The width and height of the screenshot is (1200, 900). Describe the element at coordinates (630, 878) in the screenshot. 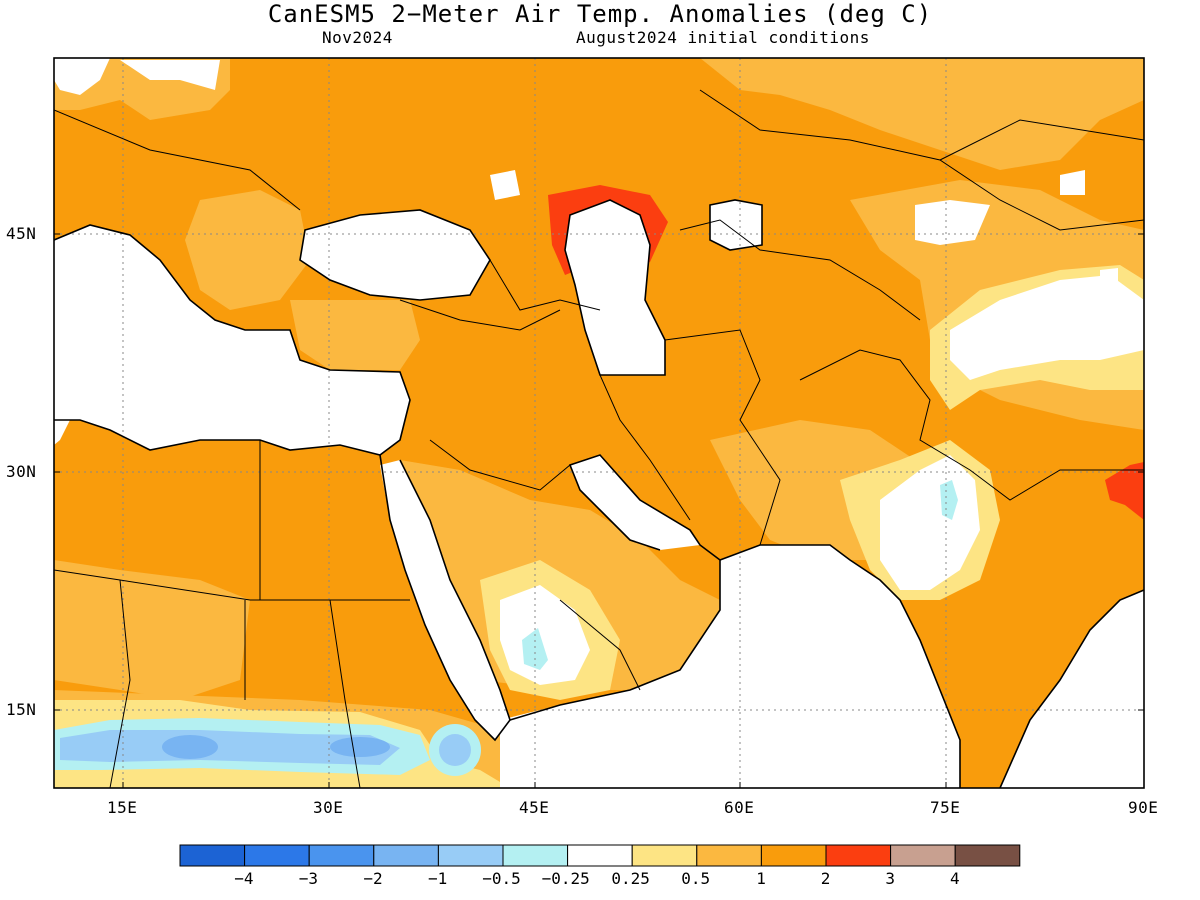

I see `colorbar-tick-label: 0.25` at that location.